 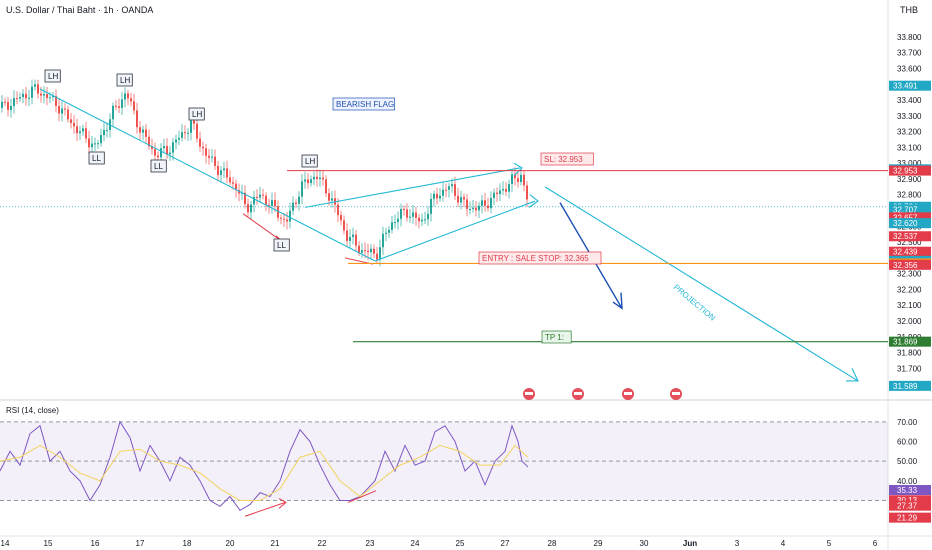 I want to click on rsi-tick-label: 60.00, so click(x=907, y=442).